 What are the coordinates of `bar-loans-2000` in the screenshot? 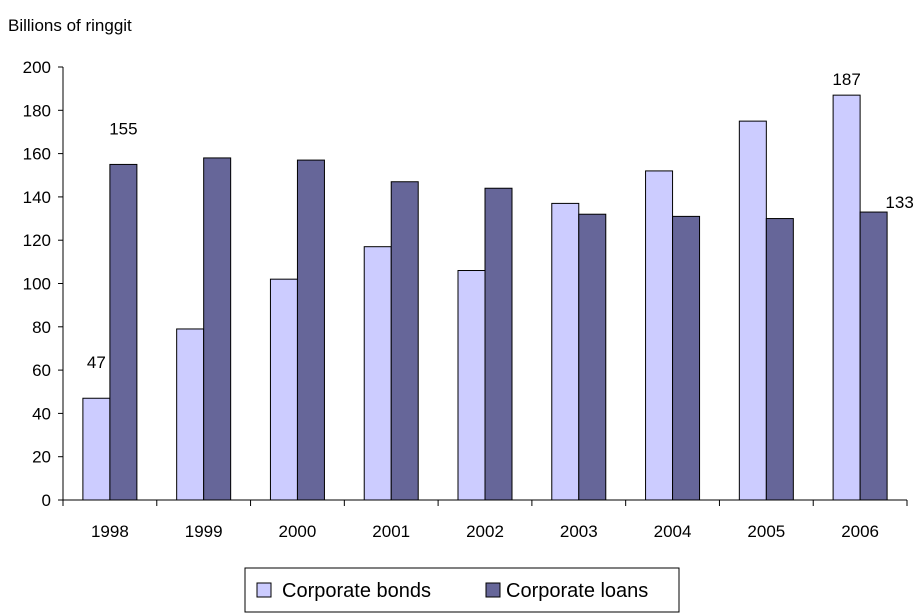 It's located at (310, 330).